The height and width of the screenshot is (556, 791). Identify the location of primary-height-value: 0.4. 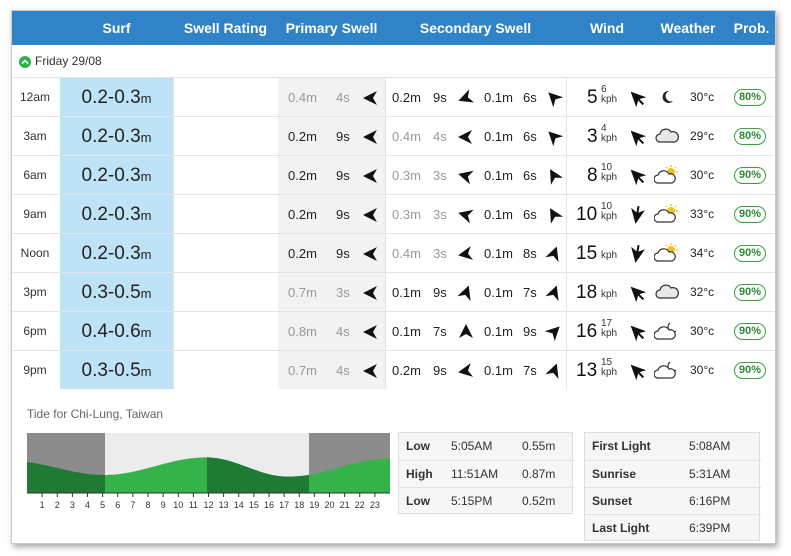
(297, 97).